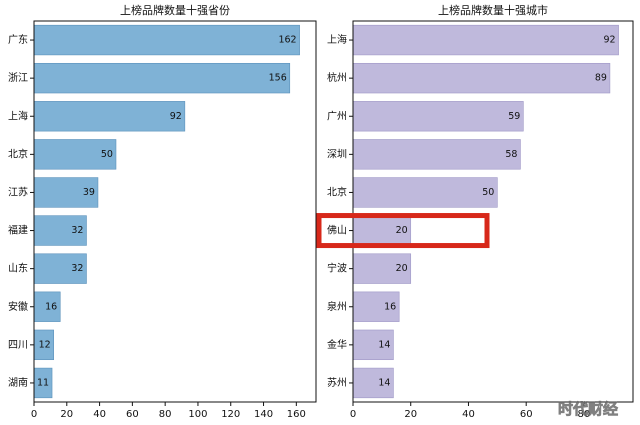  What do you see at coordinates (337, 230) in the screenshot?
I see `right-category-label-5: 佛山` at bounding box center [337, 230].